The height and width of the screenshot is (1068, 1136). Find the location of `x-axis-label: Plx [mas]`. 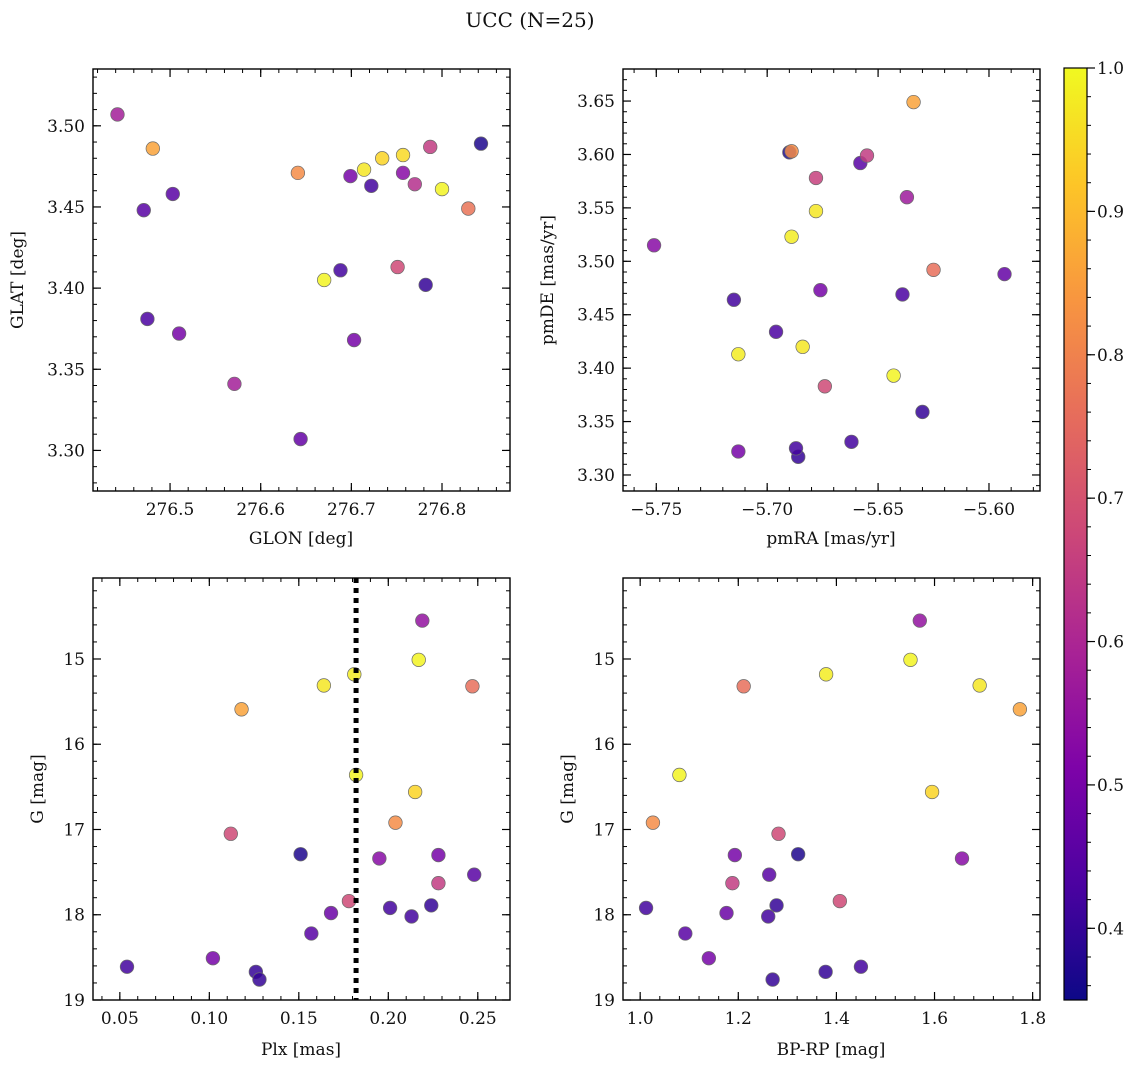

x-axis-label: Plx [mas] is located at coordinates (301, 1050).